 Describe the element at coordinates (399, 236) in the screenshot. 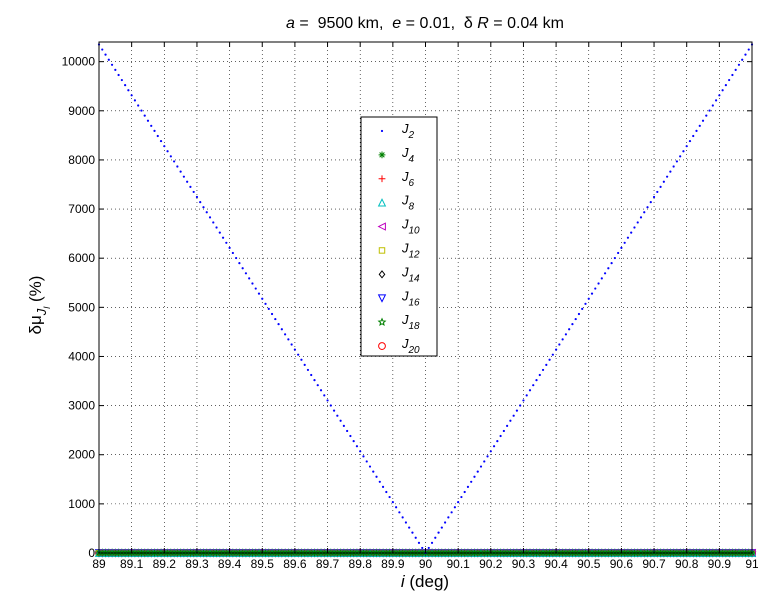

I see `legend: J2 J4 J6 J8 J10 J12 J14 J16 J18 J20` at that location.